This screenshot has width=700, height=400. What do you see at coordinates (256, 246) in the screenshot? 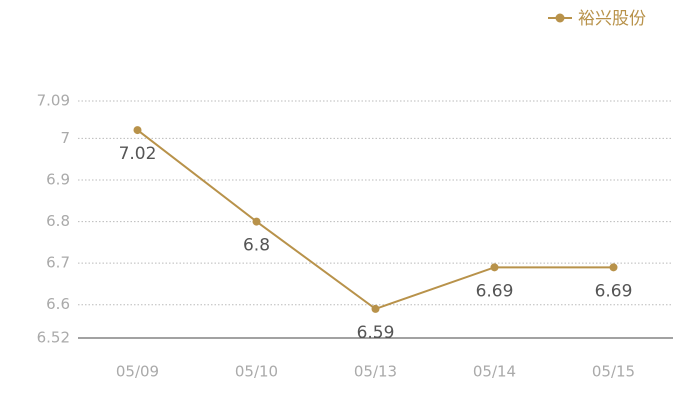
I see `data-label: 6.8` at bounding box center [256, 246].